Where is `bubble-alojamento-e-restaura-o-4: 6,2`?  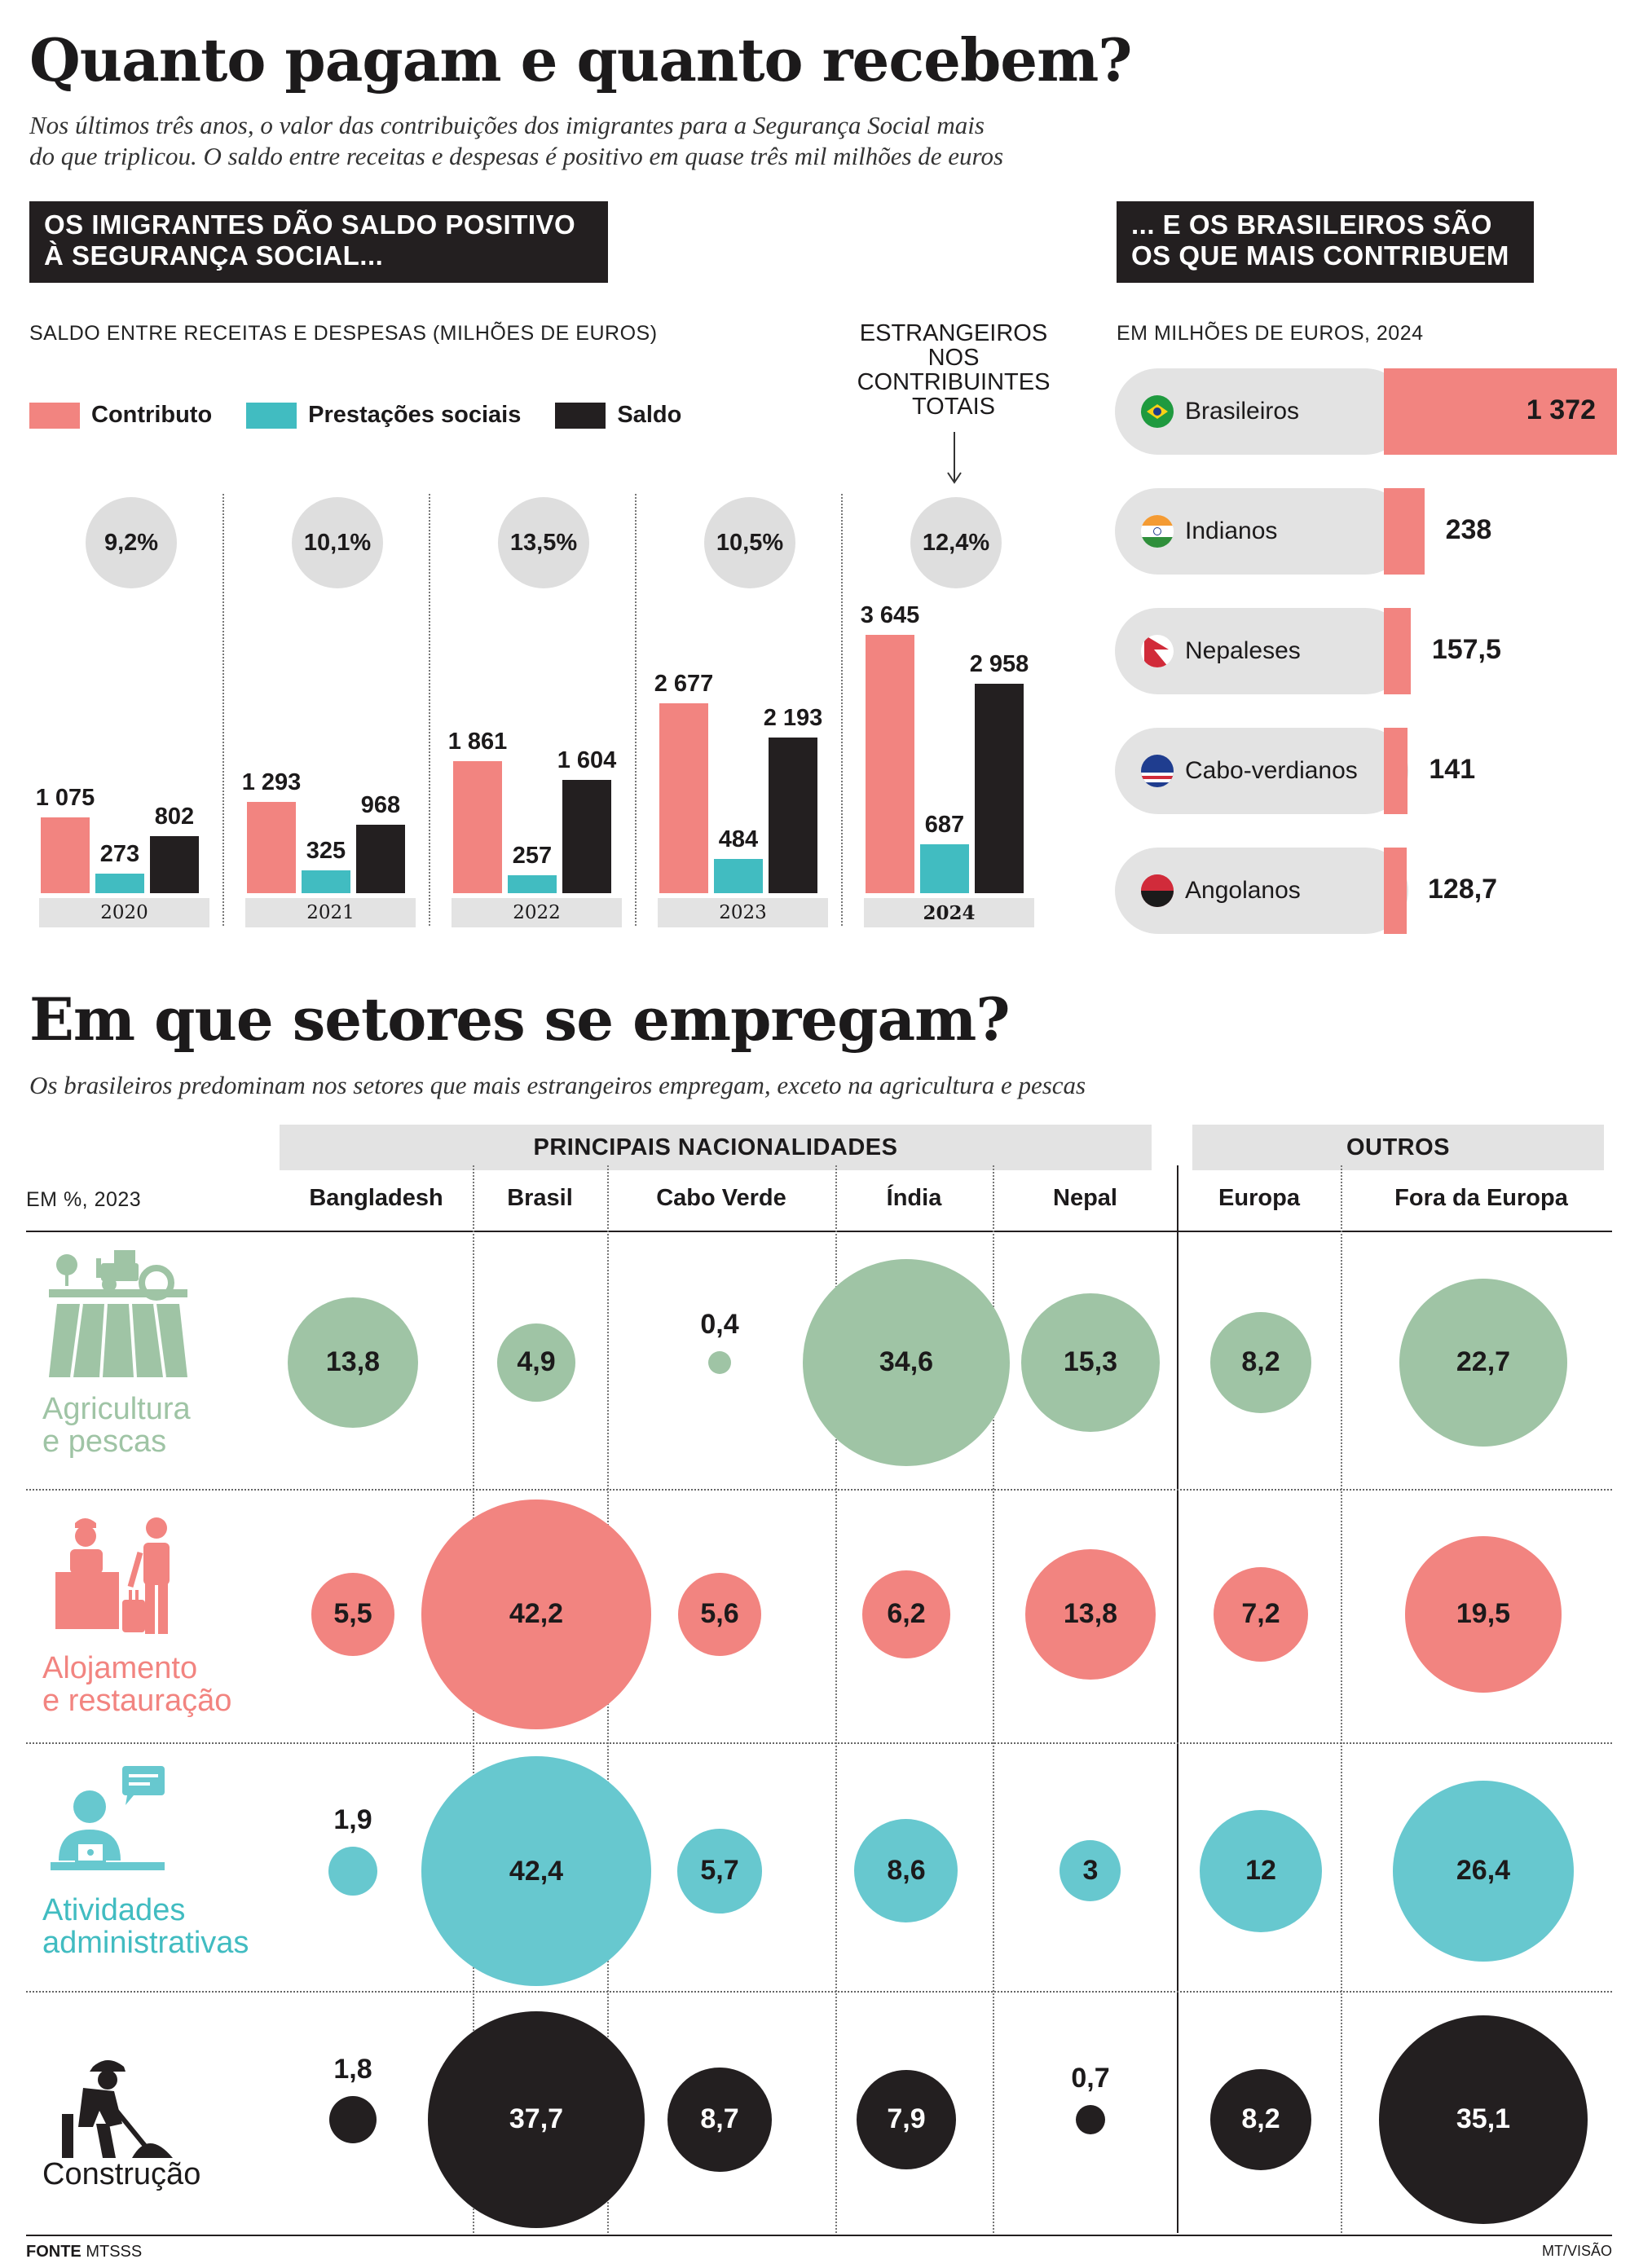 bubble-alojamento-e-restaura-o-4: 6,2 is located at coordinates (906, 1614).